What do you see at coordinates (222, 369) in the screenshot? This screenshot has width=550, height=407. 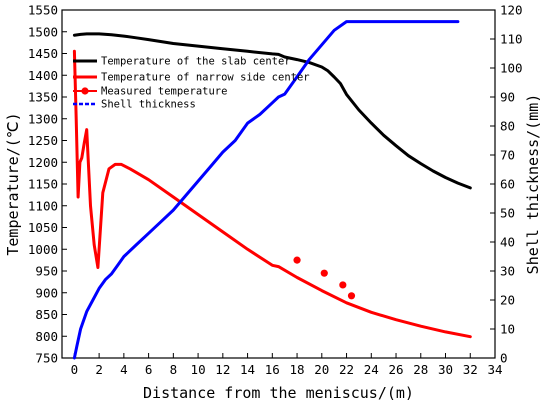 I see `x-tick-label: 12` at bounding box center [222, 369].